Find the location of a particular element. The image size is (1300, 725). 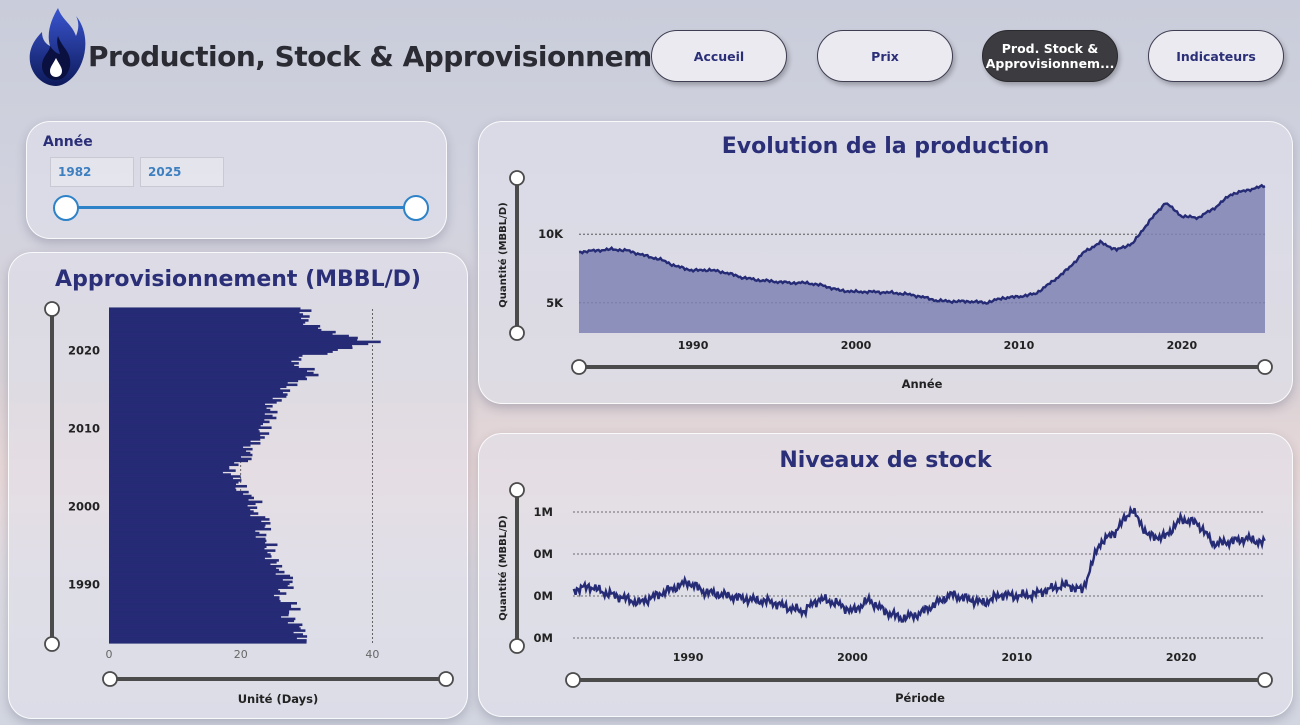

stock-x-scroll-right-handle is located at coordinates (1265, 680).